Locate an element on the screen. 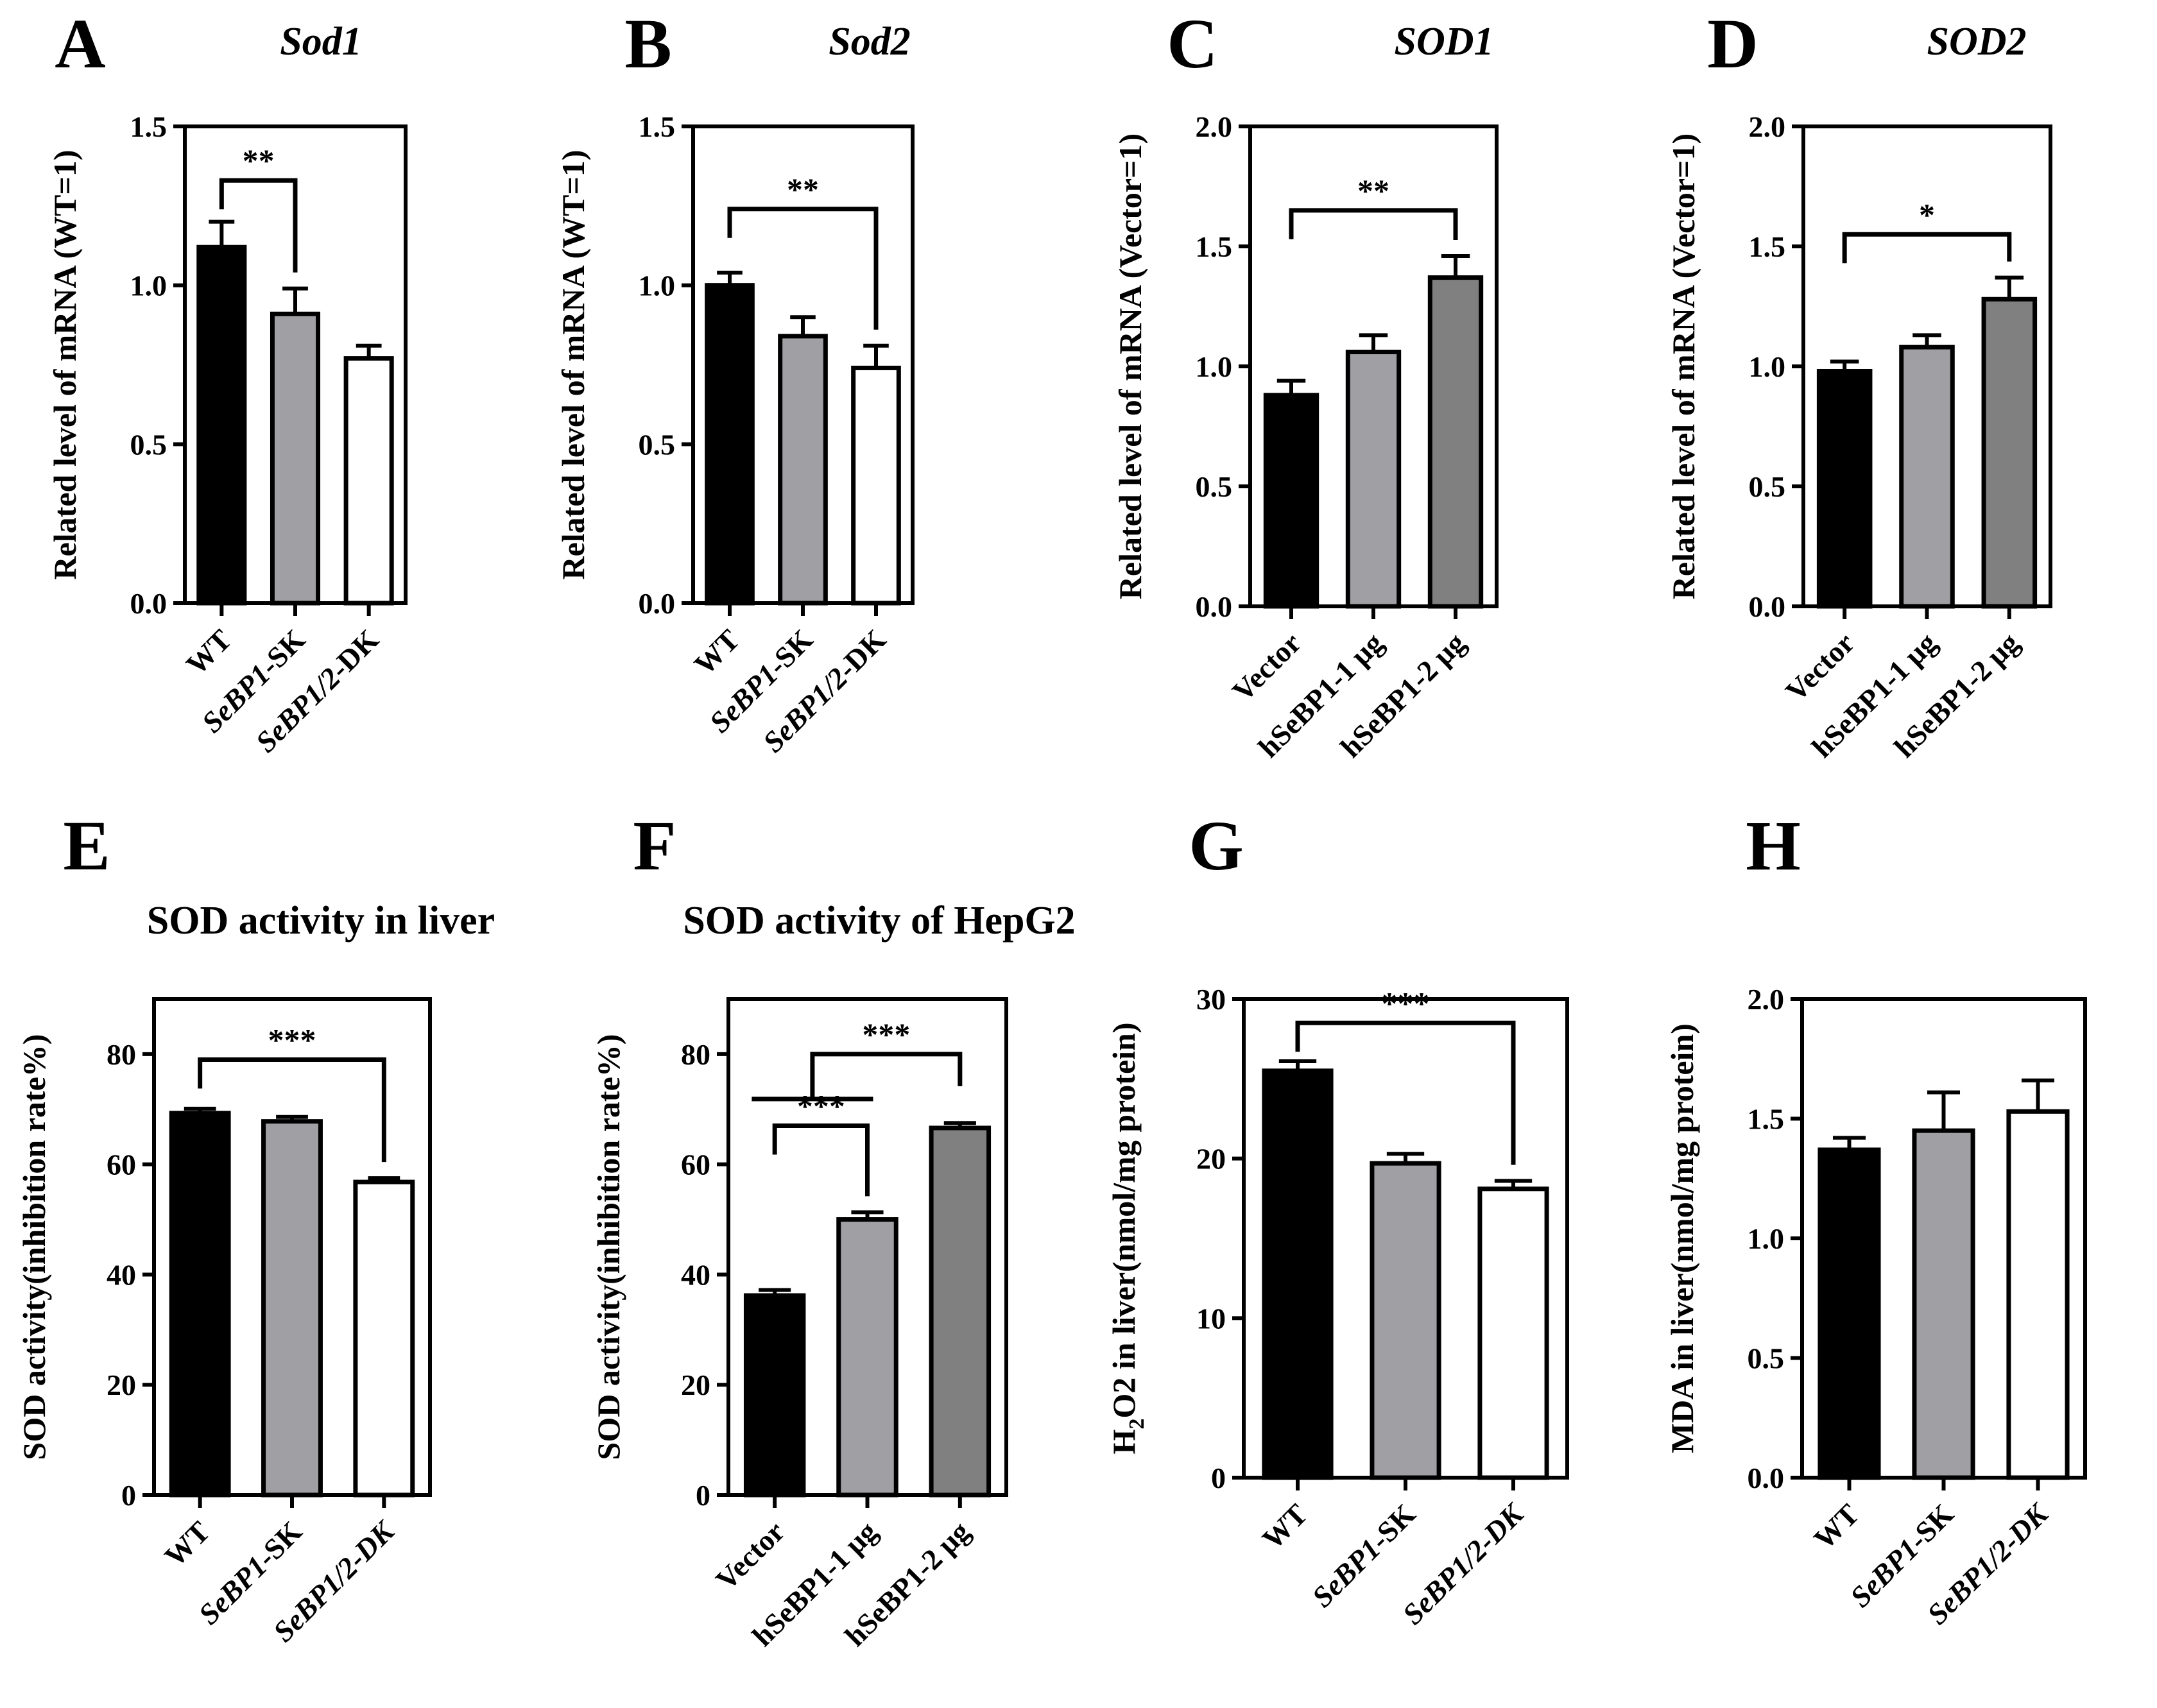 This screenshot has height=1708, width=2157. y-axis-label: H2O2 in liver(nmol/mg protein) is located at coordinates (1127, 1239).